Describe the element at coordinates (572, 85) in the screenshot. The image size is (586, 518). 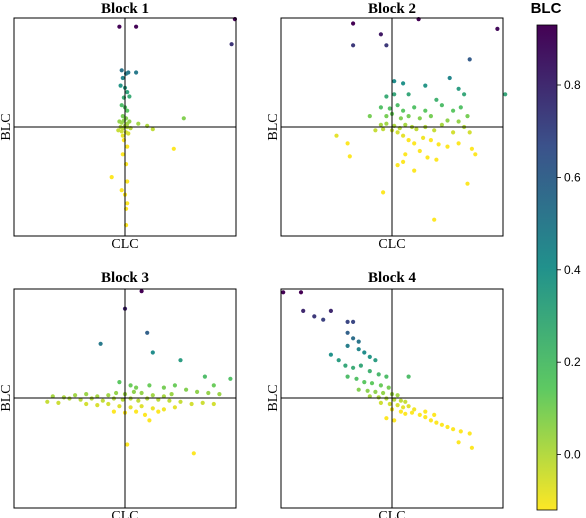
I see `colorbar-tick-label: 0.8` at that location.